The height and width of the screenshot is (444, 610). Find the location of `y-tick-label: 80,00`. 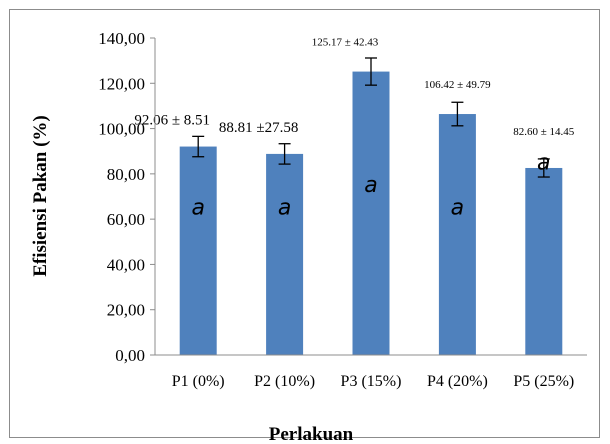

y-tick-label: 80,00 is located at coordinates (126, 174).